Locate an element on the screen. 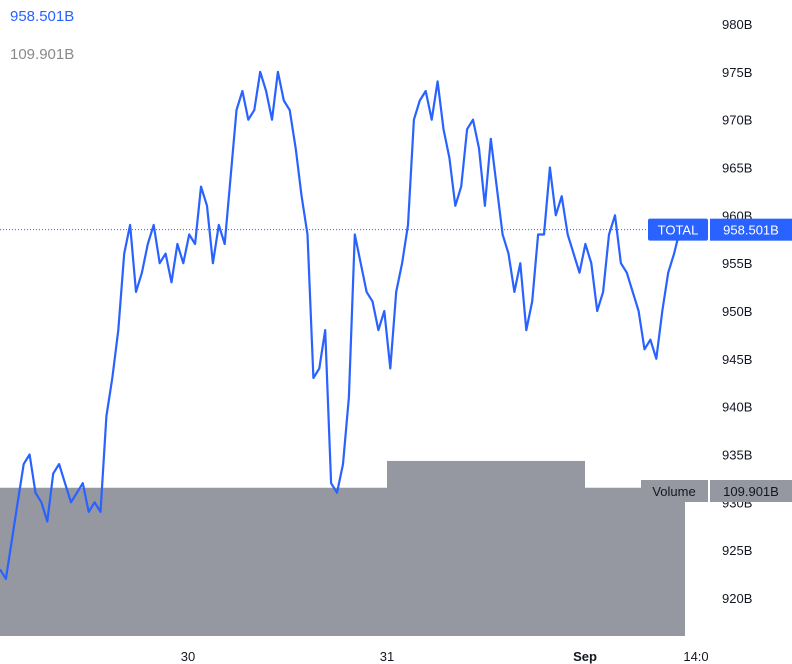 This screenshot has height=664, width=792. y-tick-label: 935B is located at coordinates (737, 455).